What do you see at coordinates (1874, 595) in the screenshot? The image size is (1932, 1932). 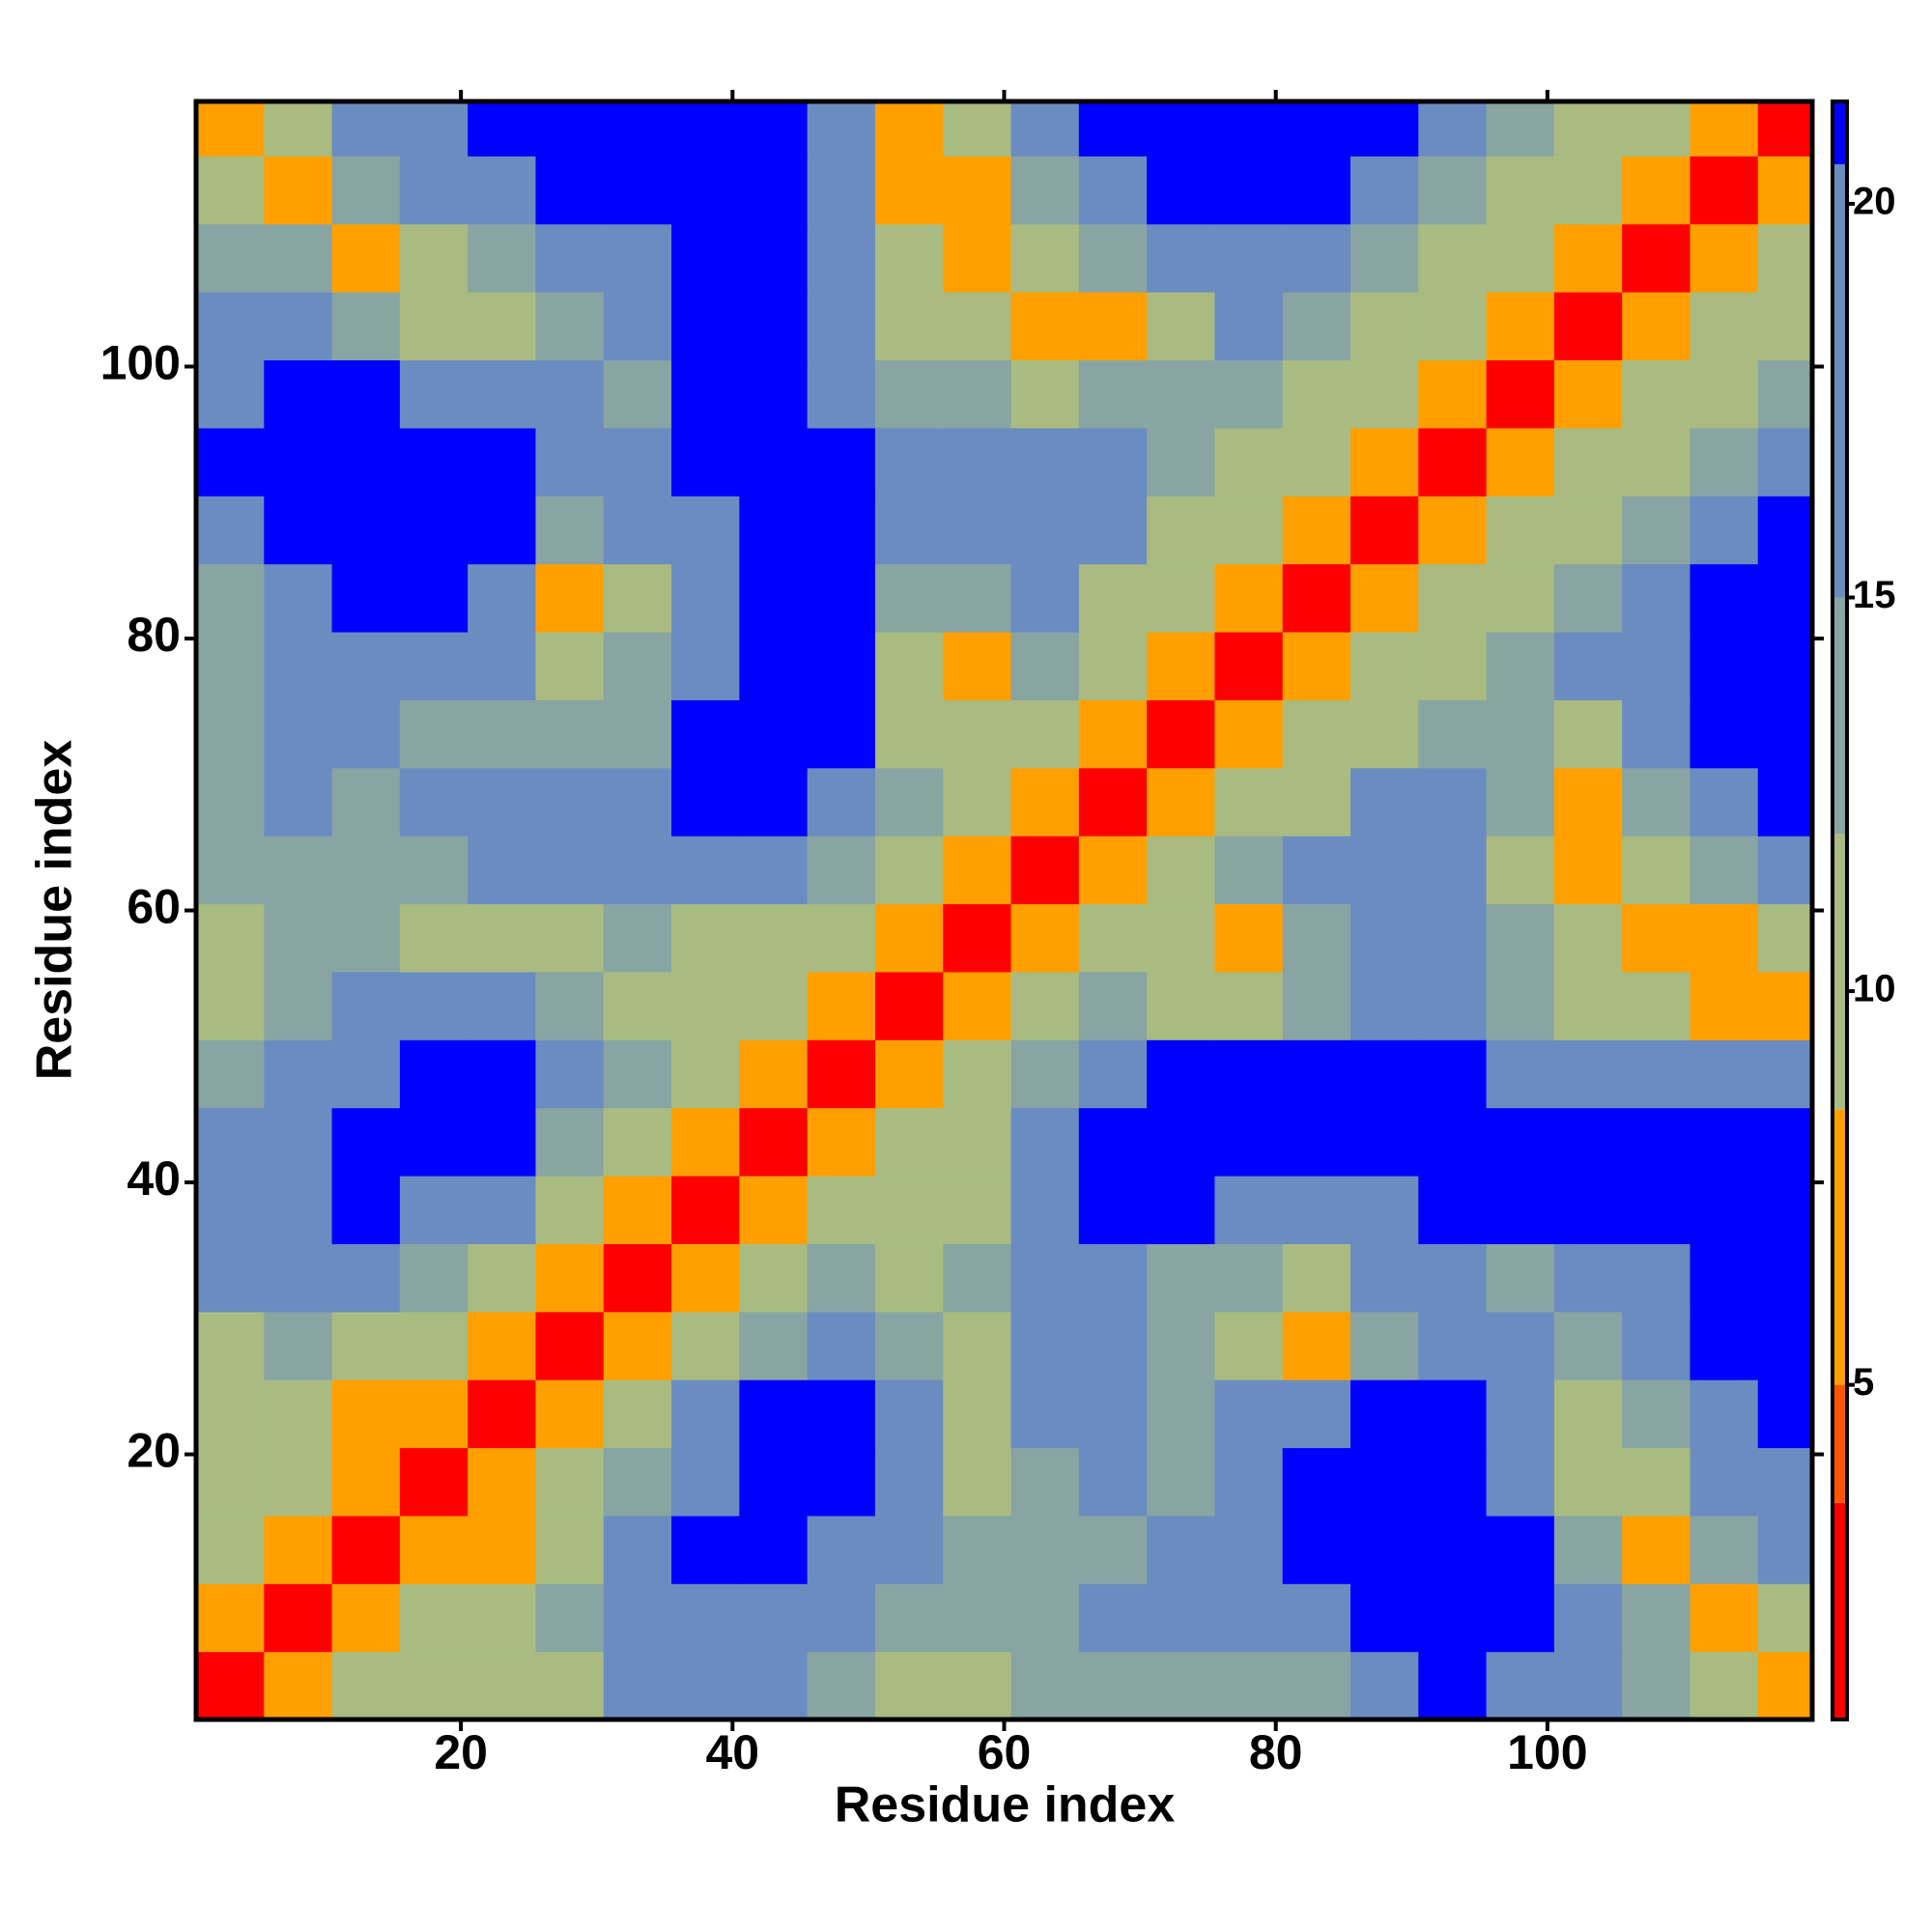 I see `colorbar-tick-label: 15` at bounding box center [1874, 595].